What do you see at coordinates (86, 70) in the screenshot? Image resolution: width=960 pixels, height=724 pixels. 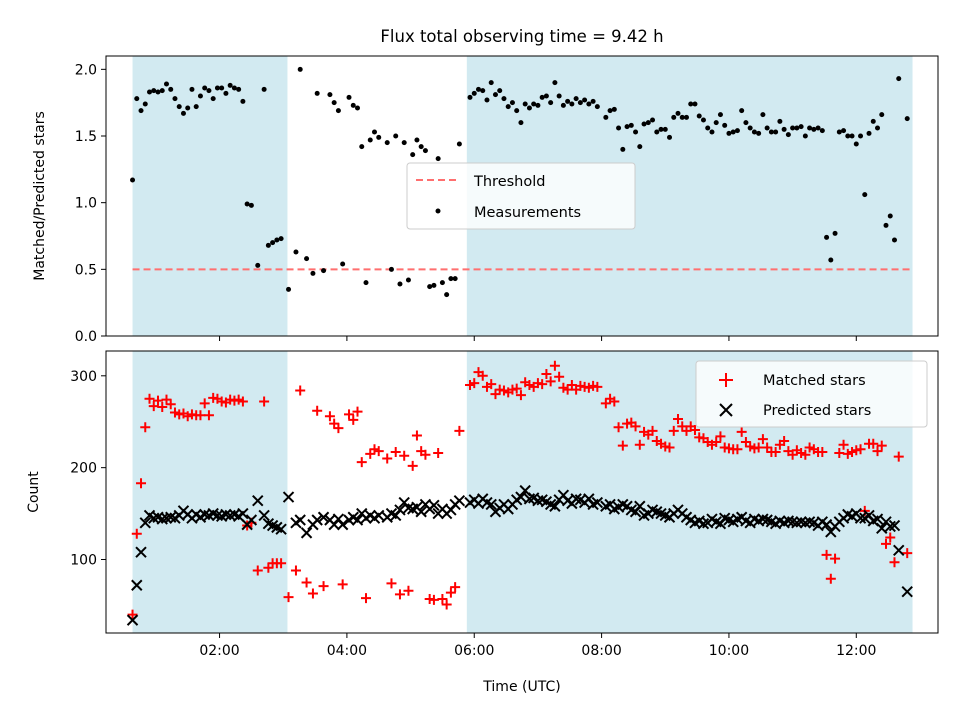 I see `top-y-tick-label-4: 2.0` at bounding box center [86, 70].